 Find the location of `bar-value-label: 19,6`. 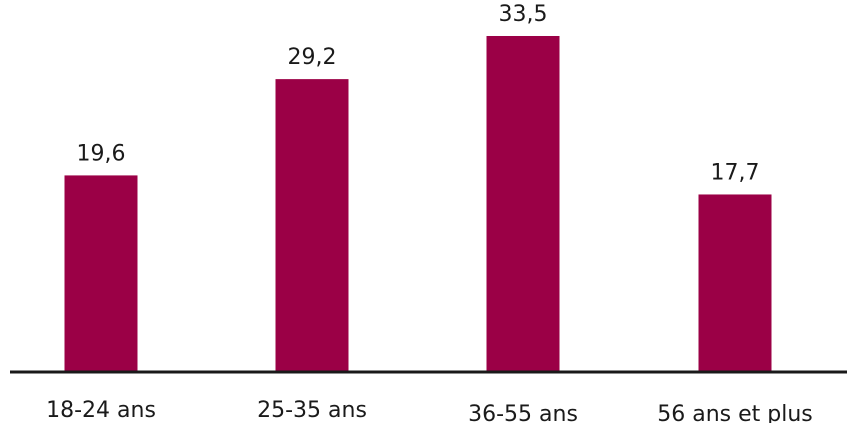

bar-value-label: 19,6 is located at coordinates (101, 153).